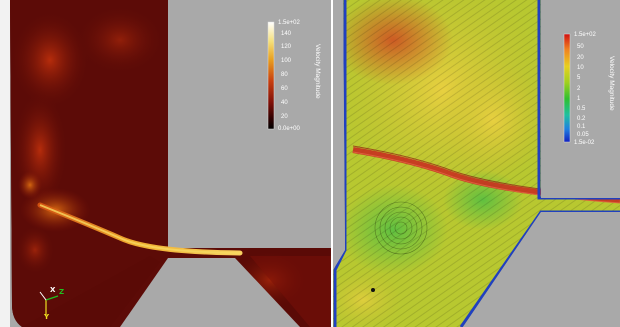 The image size is (620, 327). What do you see at coordinates (581, 119) in the screenshot?
I see `right-legend-tick: 0.2` at bounding box center [581, 119].